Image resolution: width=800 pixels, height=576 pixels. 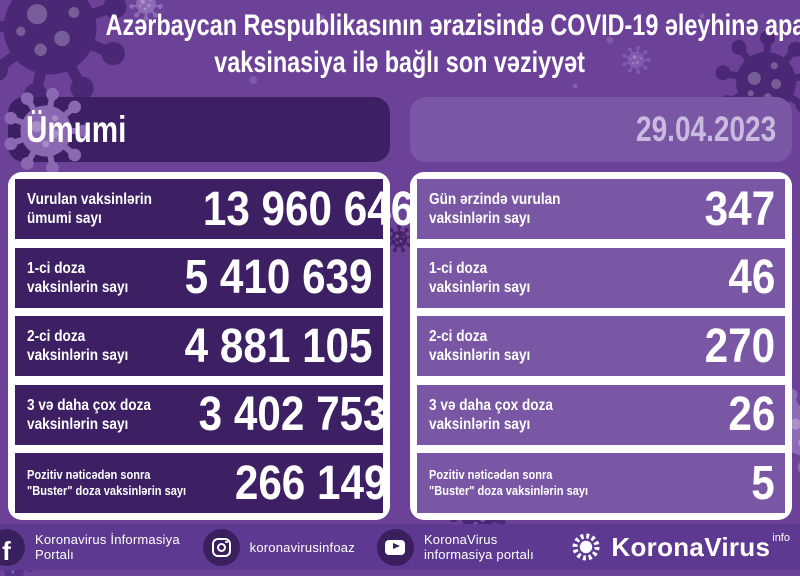 I want to click on stat-label: Gün ərzində vurulan vaksinlərin sayı, so click(x=495, y=209).